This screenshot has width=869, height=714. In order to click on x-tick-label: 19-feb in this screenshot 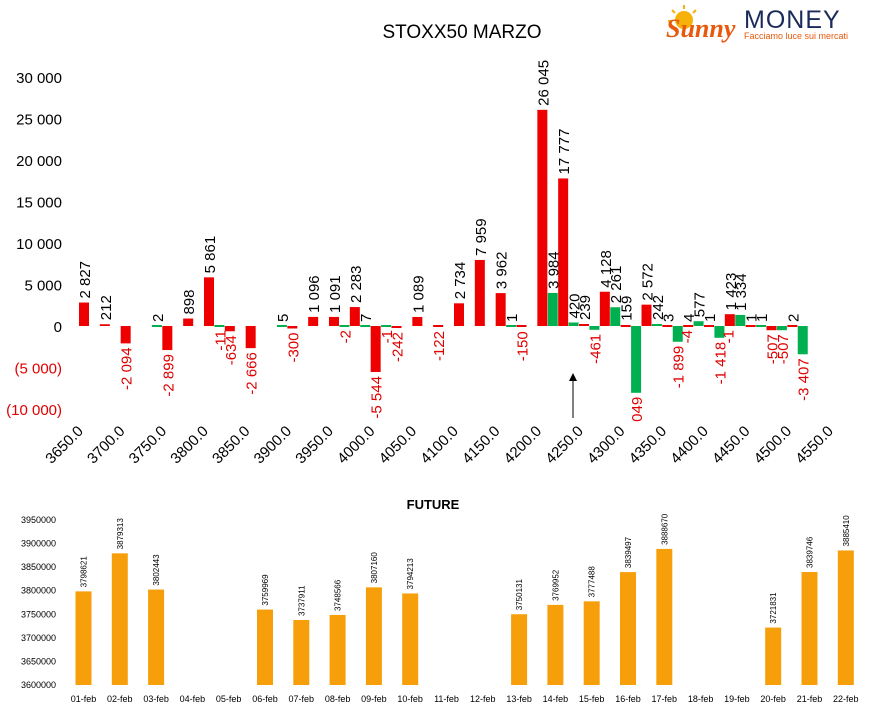, I will do `click(737, 699)`.